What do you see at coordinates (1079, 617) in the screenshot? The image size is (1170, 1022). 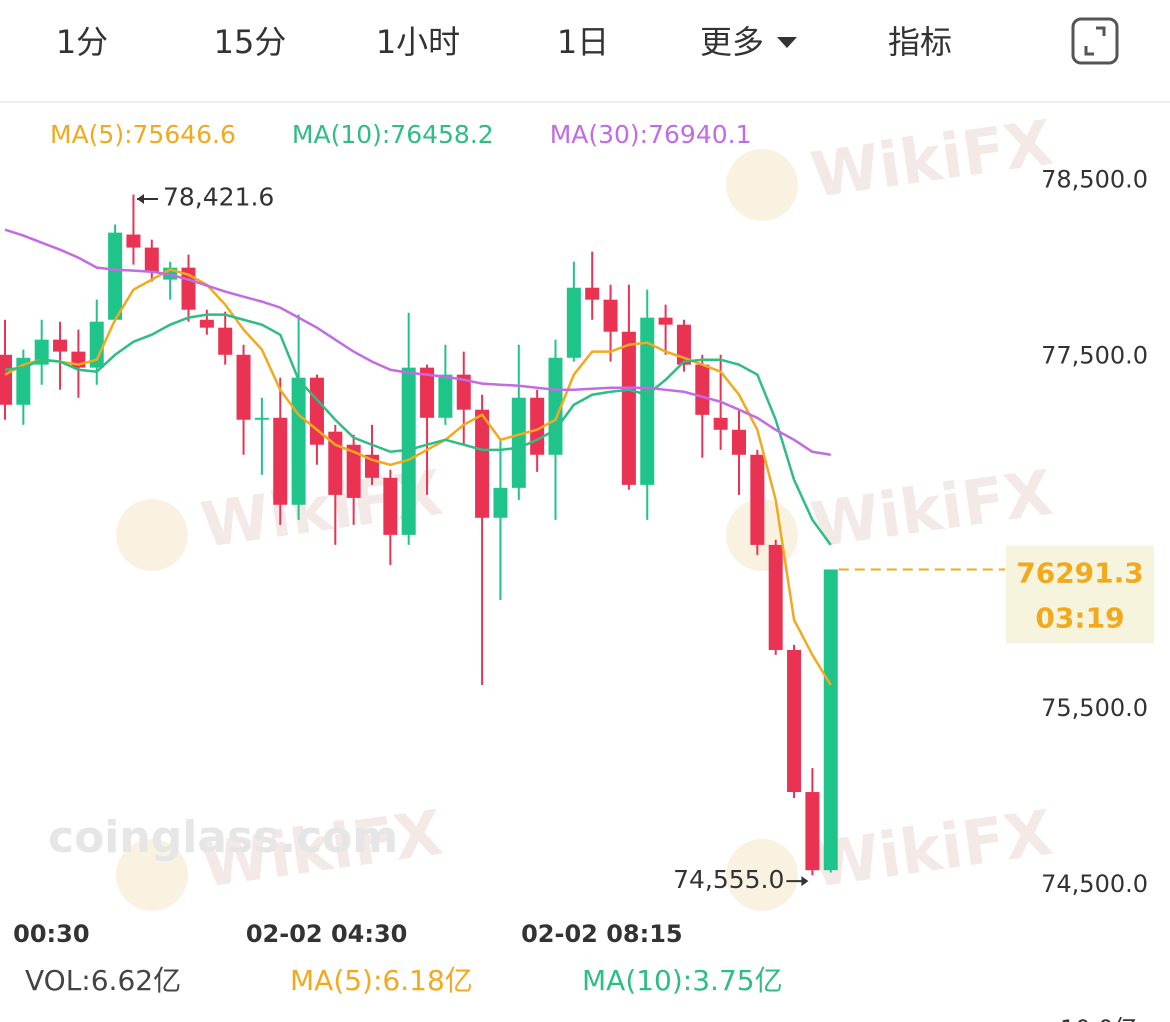 I see `countdown: 03:19` at bounding box center [1079, 617].